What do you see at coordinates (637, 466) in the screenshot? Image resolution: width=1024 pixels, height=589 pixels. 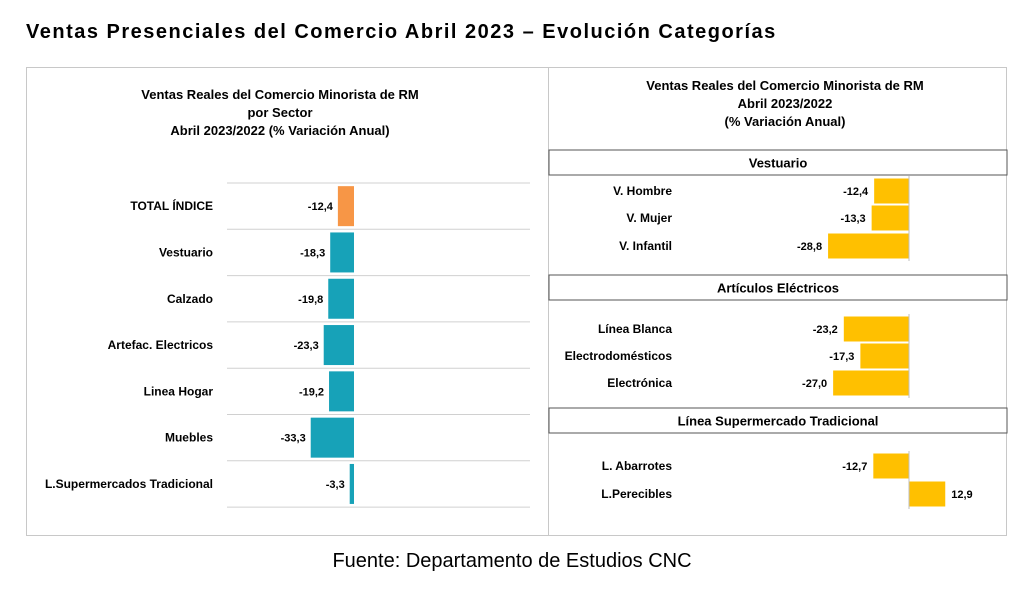 I see `category-label: L. Abarrotes` at bounding box center [637, 466].